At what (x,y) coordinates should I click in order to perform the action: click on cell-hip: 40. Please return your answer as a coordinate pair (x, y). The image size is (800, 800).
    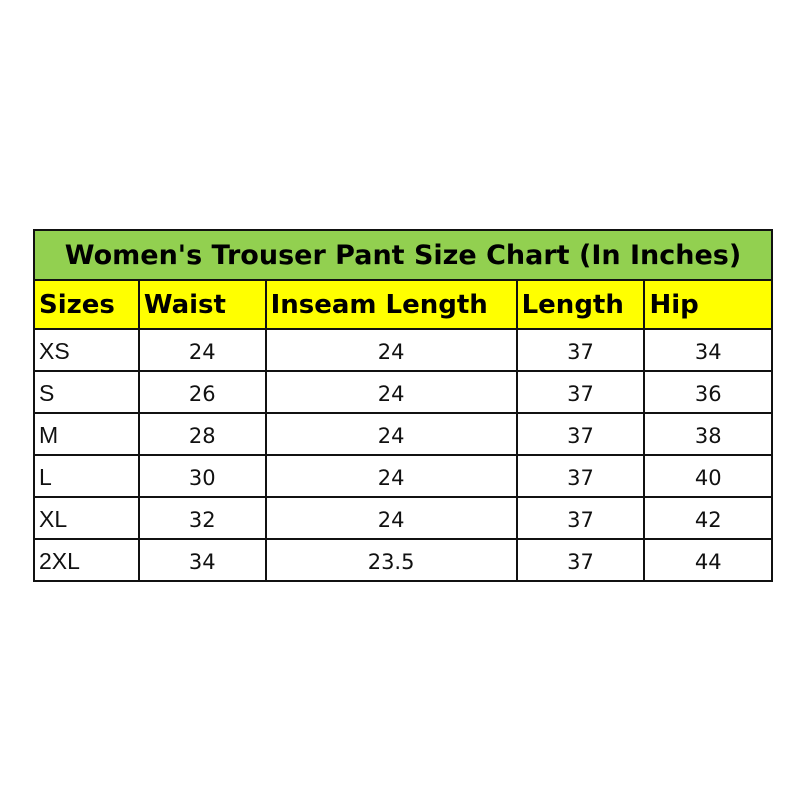
    Looking at the image, I should click on (708, 476).